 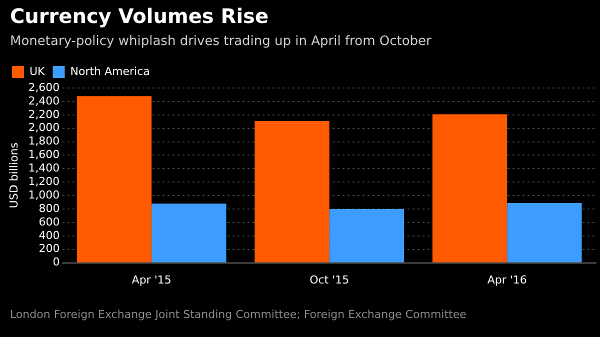 What do you see at coordinates (221, 41) in the screenshot?
I see `chart-subtitle: Monetary-policy whiplash drives trading up in April from October` at bounding box center [221, 41].